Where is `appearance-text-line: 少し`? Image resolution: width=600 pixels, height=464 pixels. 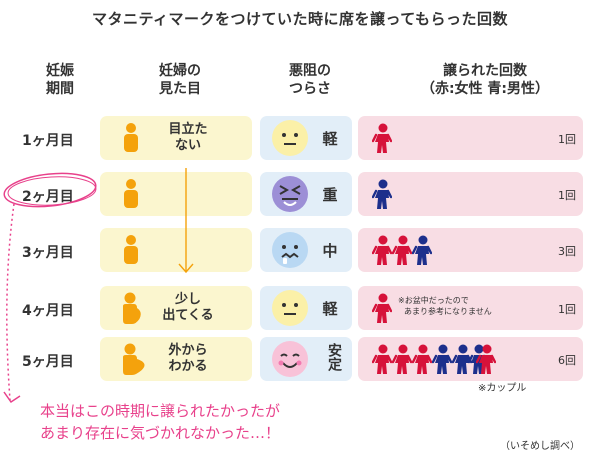 appearance-text-line: 少し is located at coordinates (187, 299).